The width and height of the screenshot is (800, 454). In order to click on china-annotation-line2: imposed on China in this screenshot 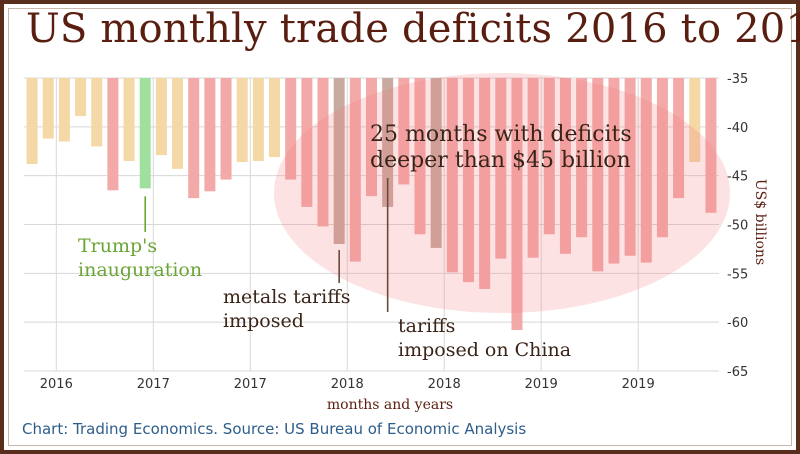, I will do `click(484, 350)`.